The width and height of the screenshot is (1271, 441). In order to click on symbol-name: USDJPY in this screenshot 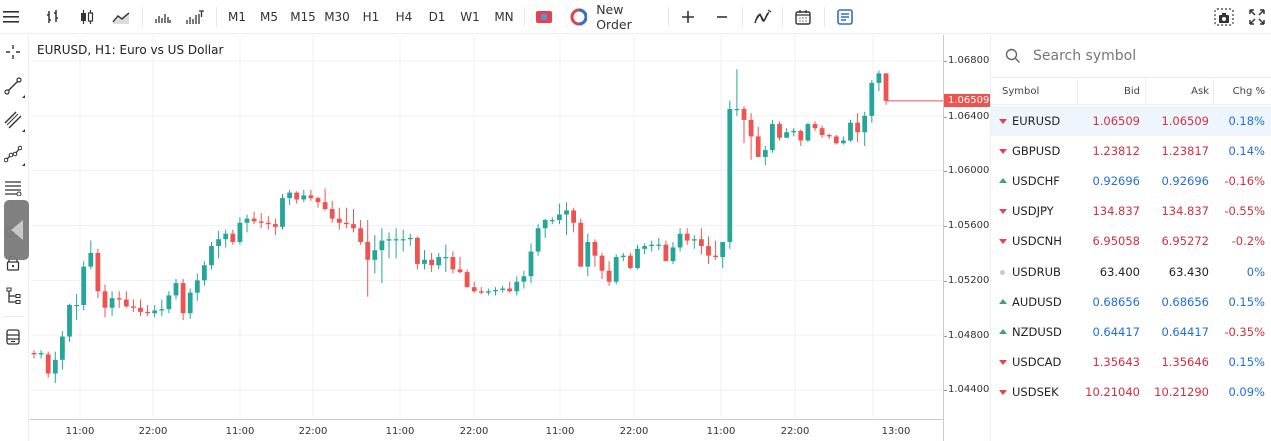, I will do `click(1033, 211)`.